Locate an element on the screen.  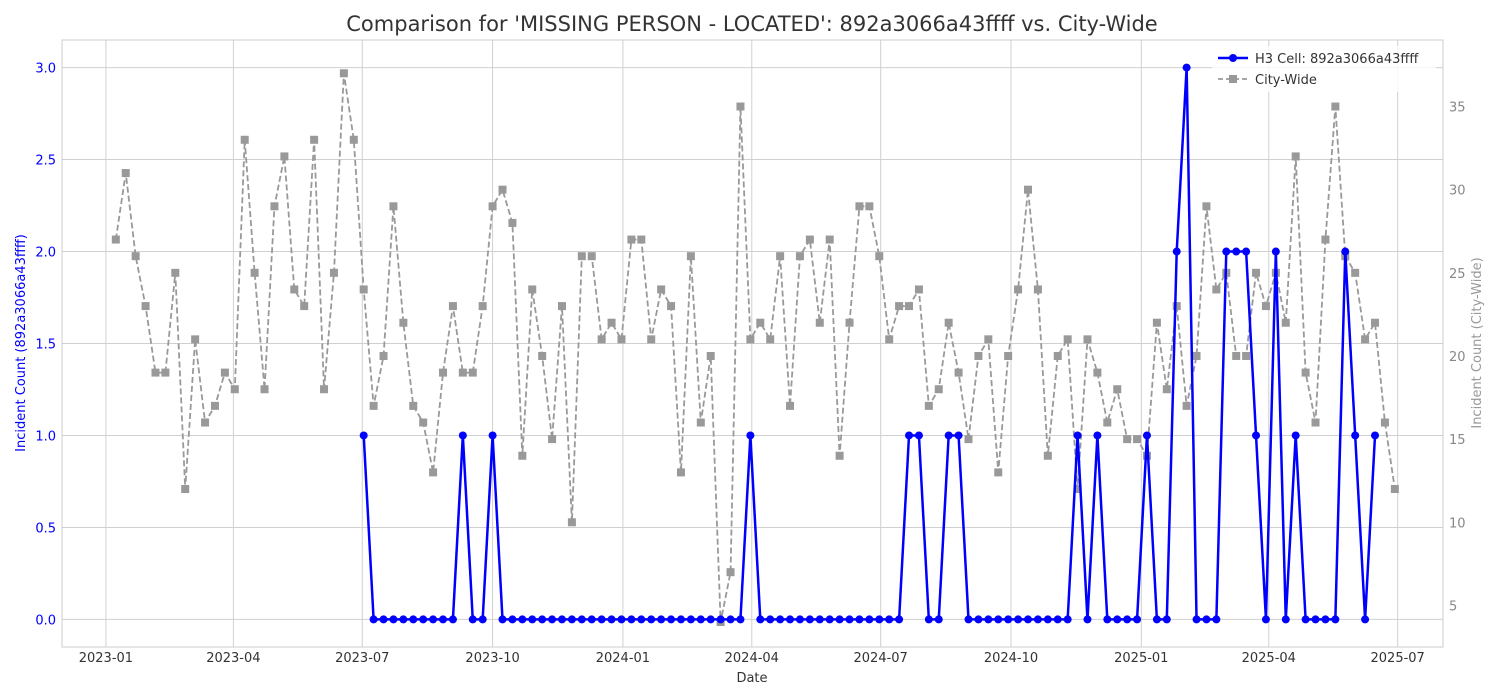
y-right-tick-label: 35 is located at coordinates (1457, 108).